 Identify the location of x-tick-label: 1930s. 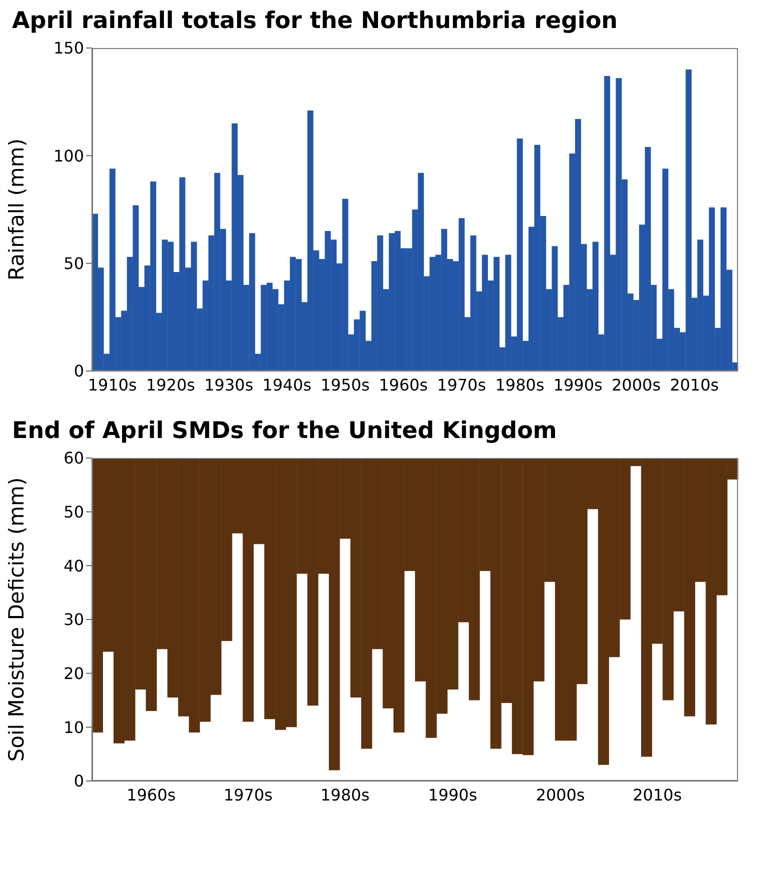
(229, 384).